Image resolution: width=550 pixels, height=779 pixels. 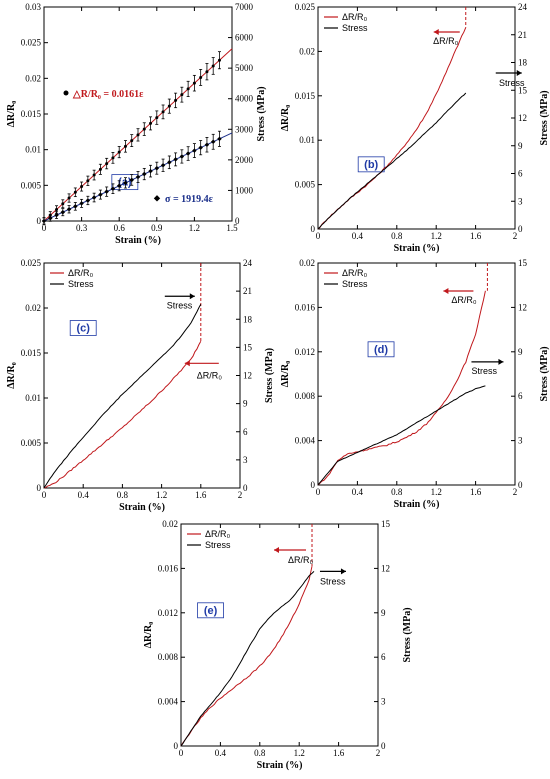 What do you see at coordinates (305, 7) in the screenshot?
I see `y-tick-label-left: 0.025` at bounding box center [305, 7].